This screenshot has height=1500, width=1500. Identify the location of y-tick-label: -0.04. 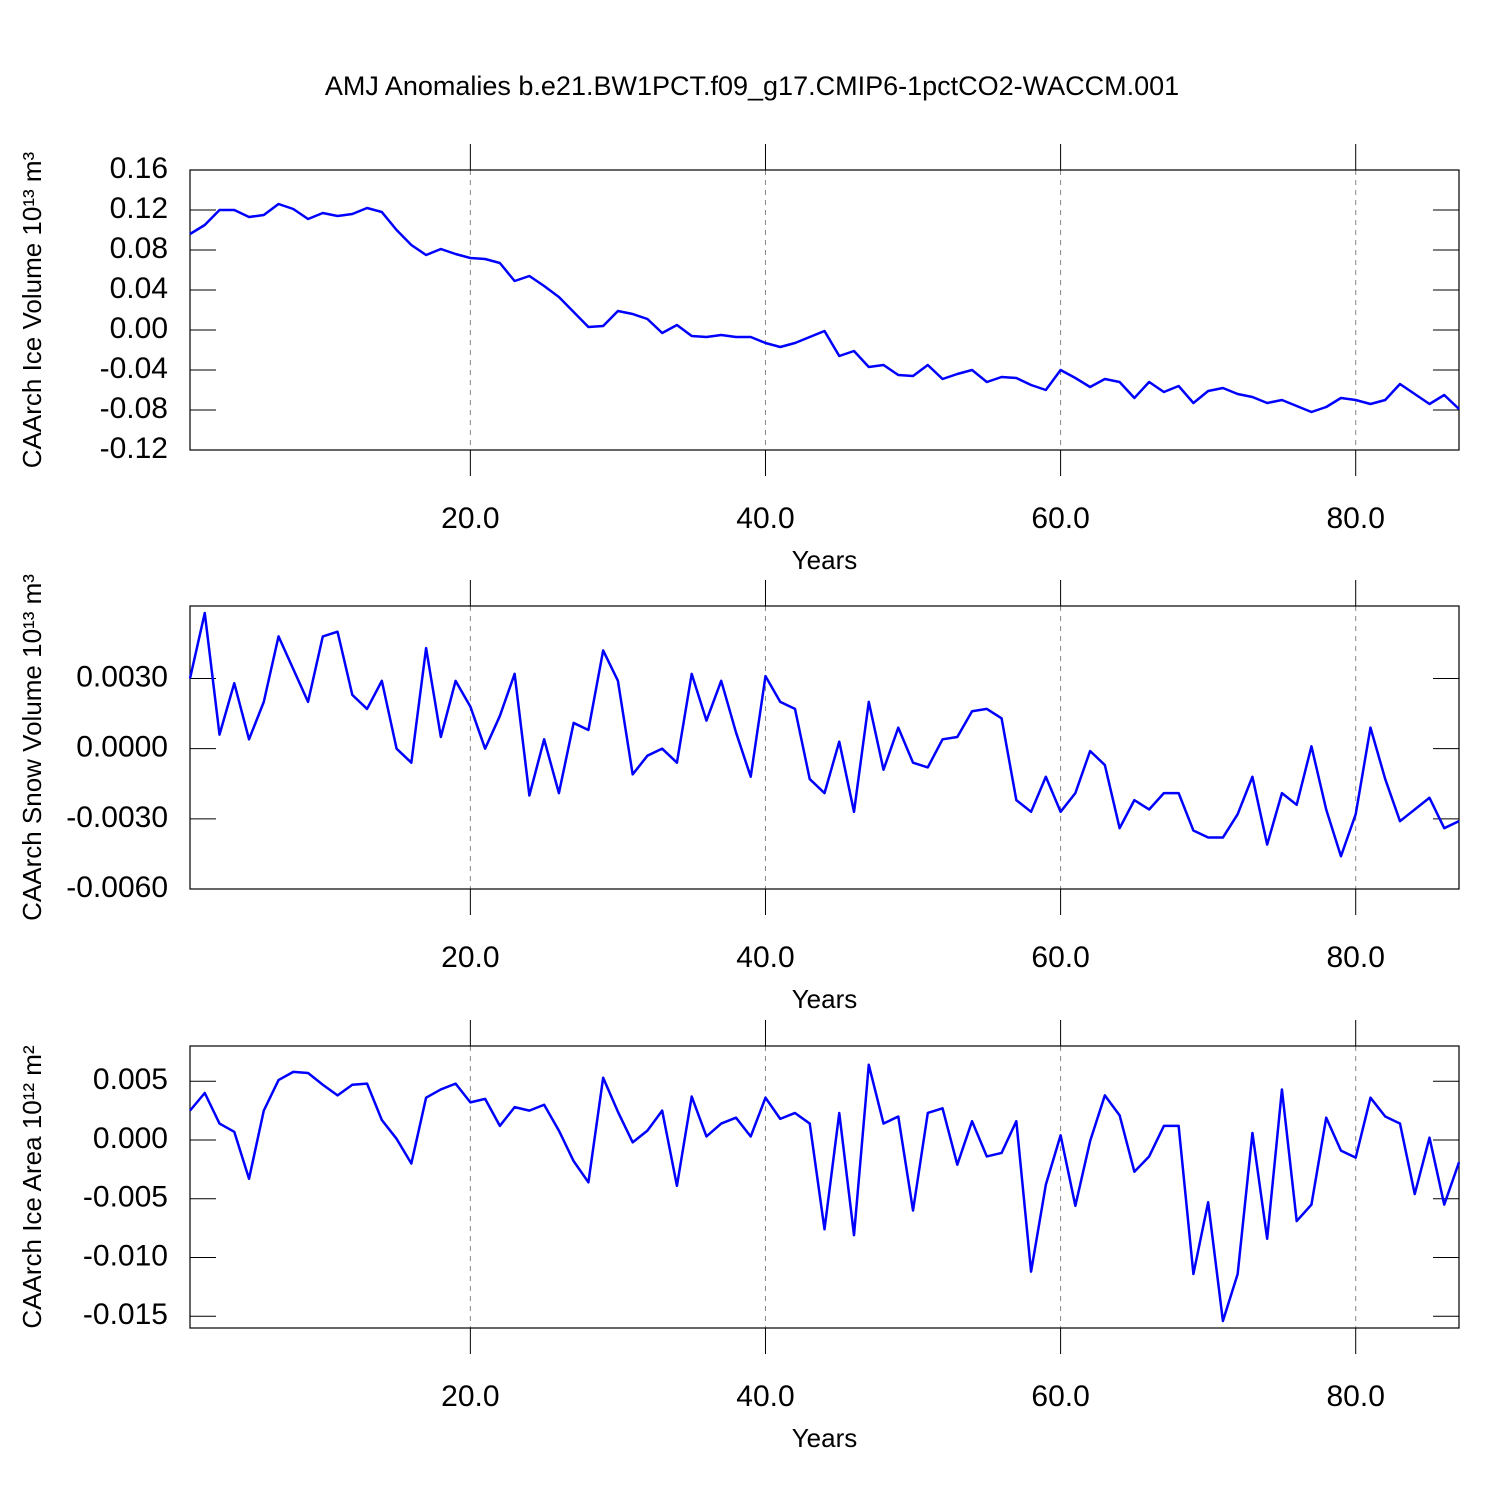
(134, 368).